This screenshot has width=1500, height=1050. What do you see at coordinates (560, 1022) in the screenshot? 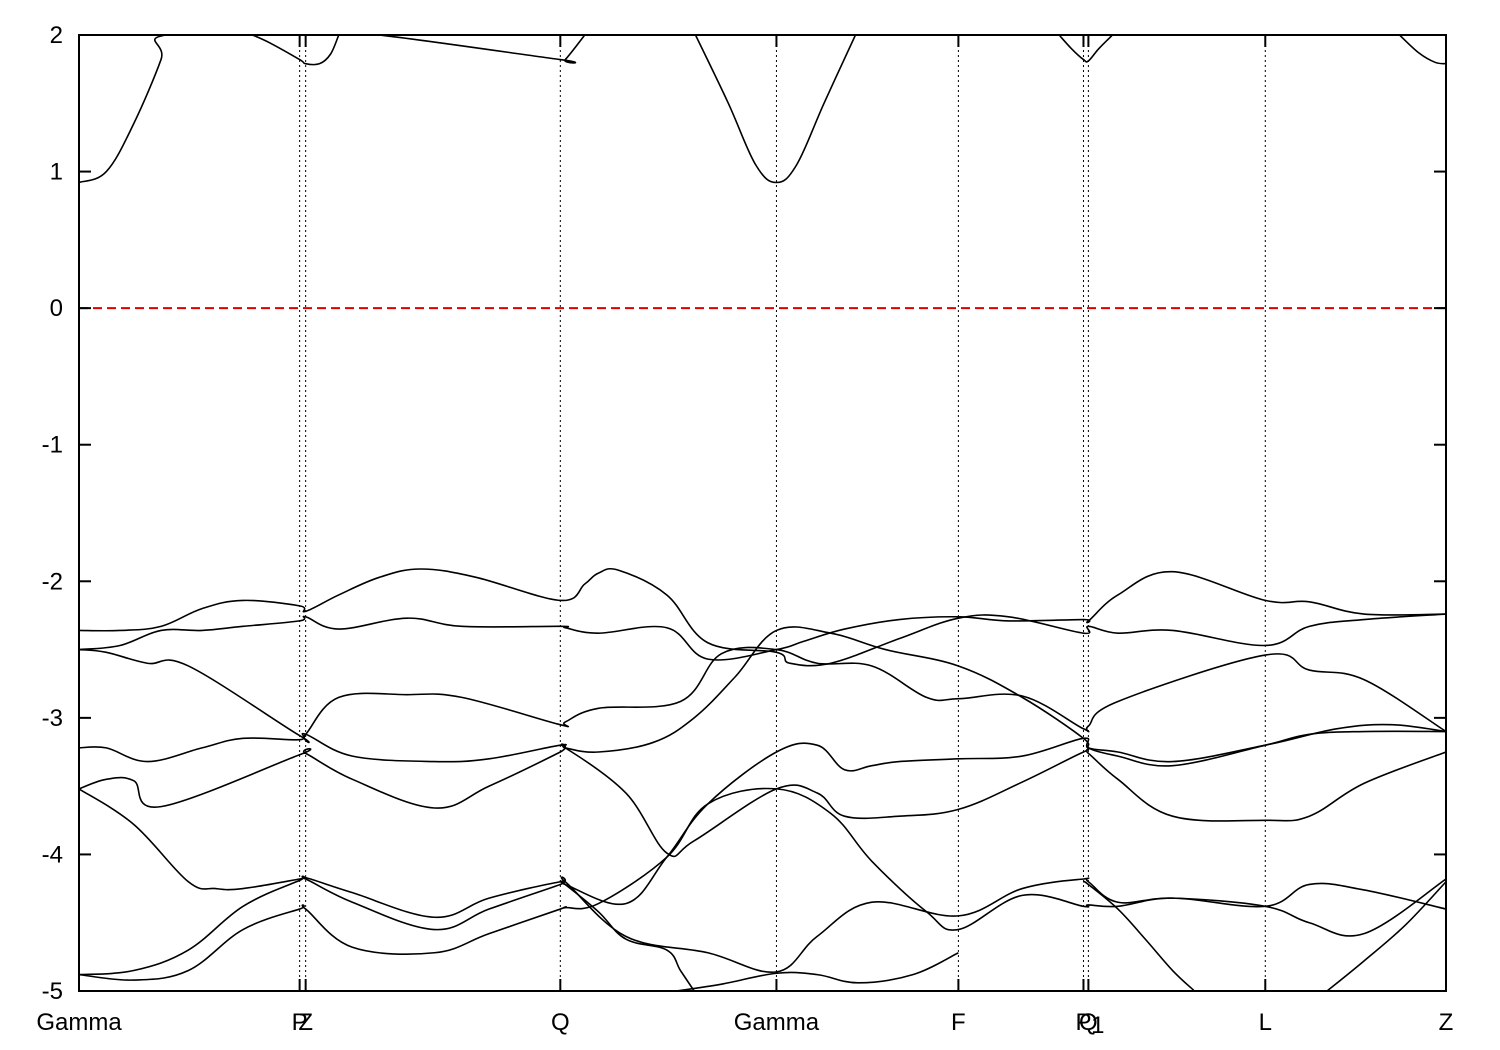
I see `x-tick-label-3: Q` at bounding box center [560, 1022].